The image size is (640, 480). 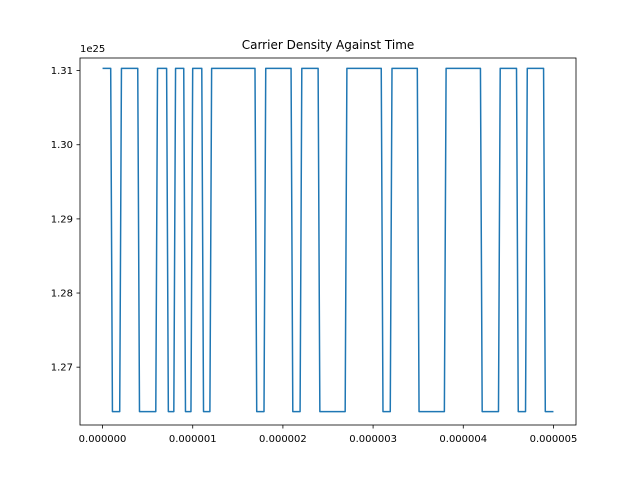 I want to click on x-tick-label: 0.000002, so click(x=283, y=439).